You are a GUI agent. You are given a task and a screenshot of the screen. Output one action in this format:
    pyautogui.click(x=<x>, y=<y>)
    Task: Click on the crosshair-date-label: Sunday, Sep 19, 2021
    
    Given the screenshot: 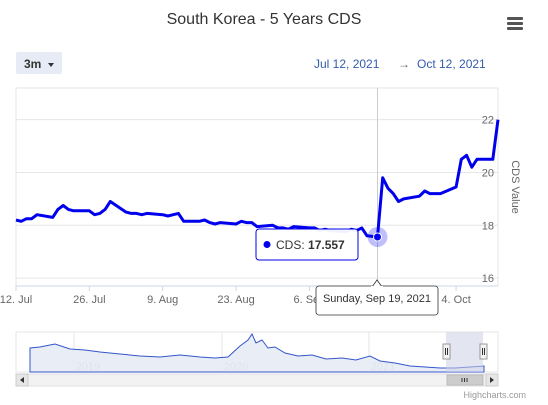 What is the action you would take?
    pyautogui.click(x=377, y=297)
    